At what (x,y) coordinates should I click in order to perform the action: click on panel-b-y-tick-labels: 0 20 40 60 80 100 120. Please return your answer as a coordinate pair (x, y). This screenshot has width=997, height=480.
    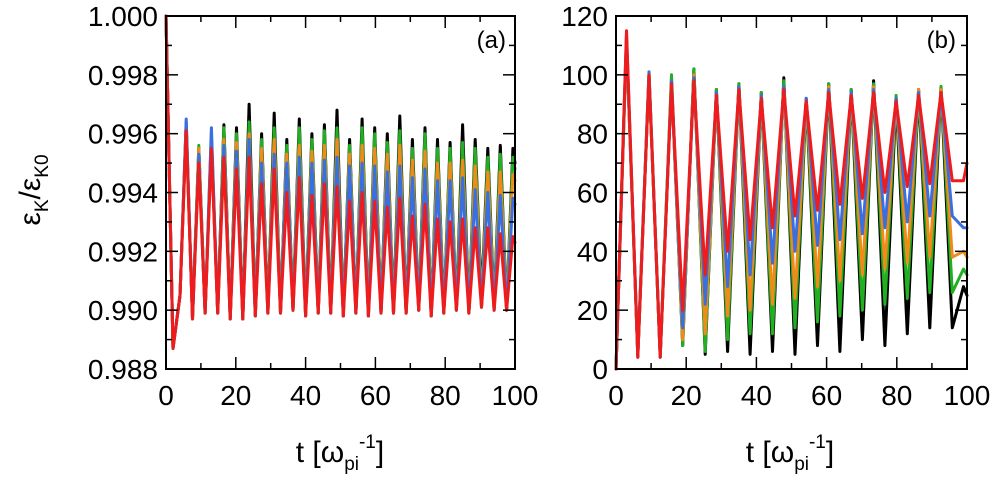
    Looking at the image, I should click on (584, 193).